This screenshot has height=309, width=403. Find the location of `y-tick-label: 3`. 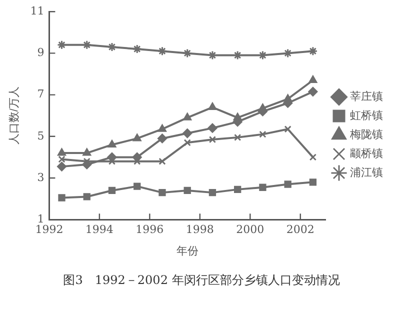

y-tick-label: 3 is located at coordinates (40, 177).